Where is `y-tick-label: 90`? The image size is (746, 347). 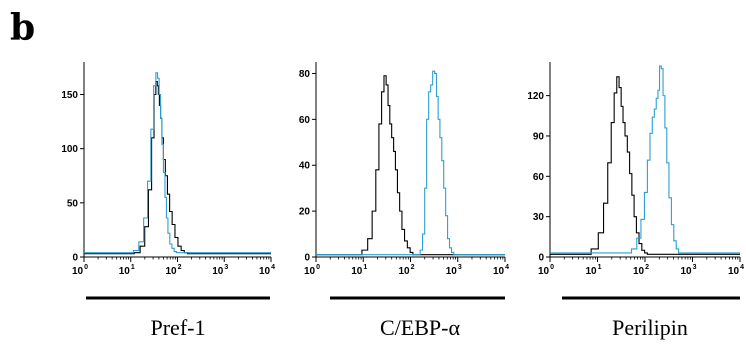
y-tick-label: 90 is located at coordinates (539, 136).